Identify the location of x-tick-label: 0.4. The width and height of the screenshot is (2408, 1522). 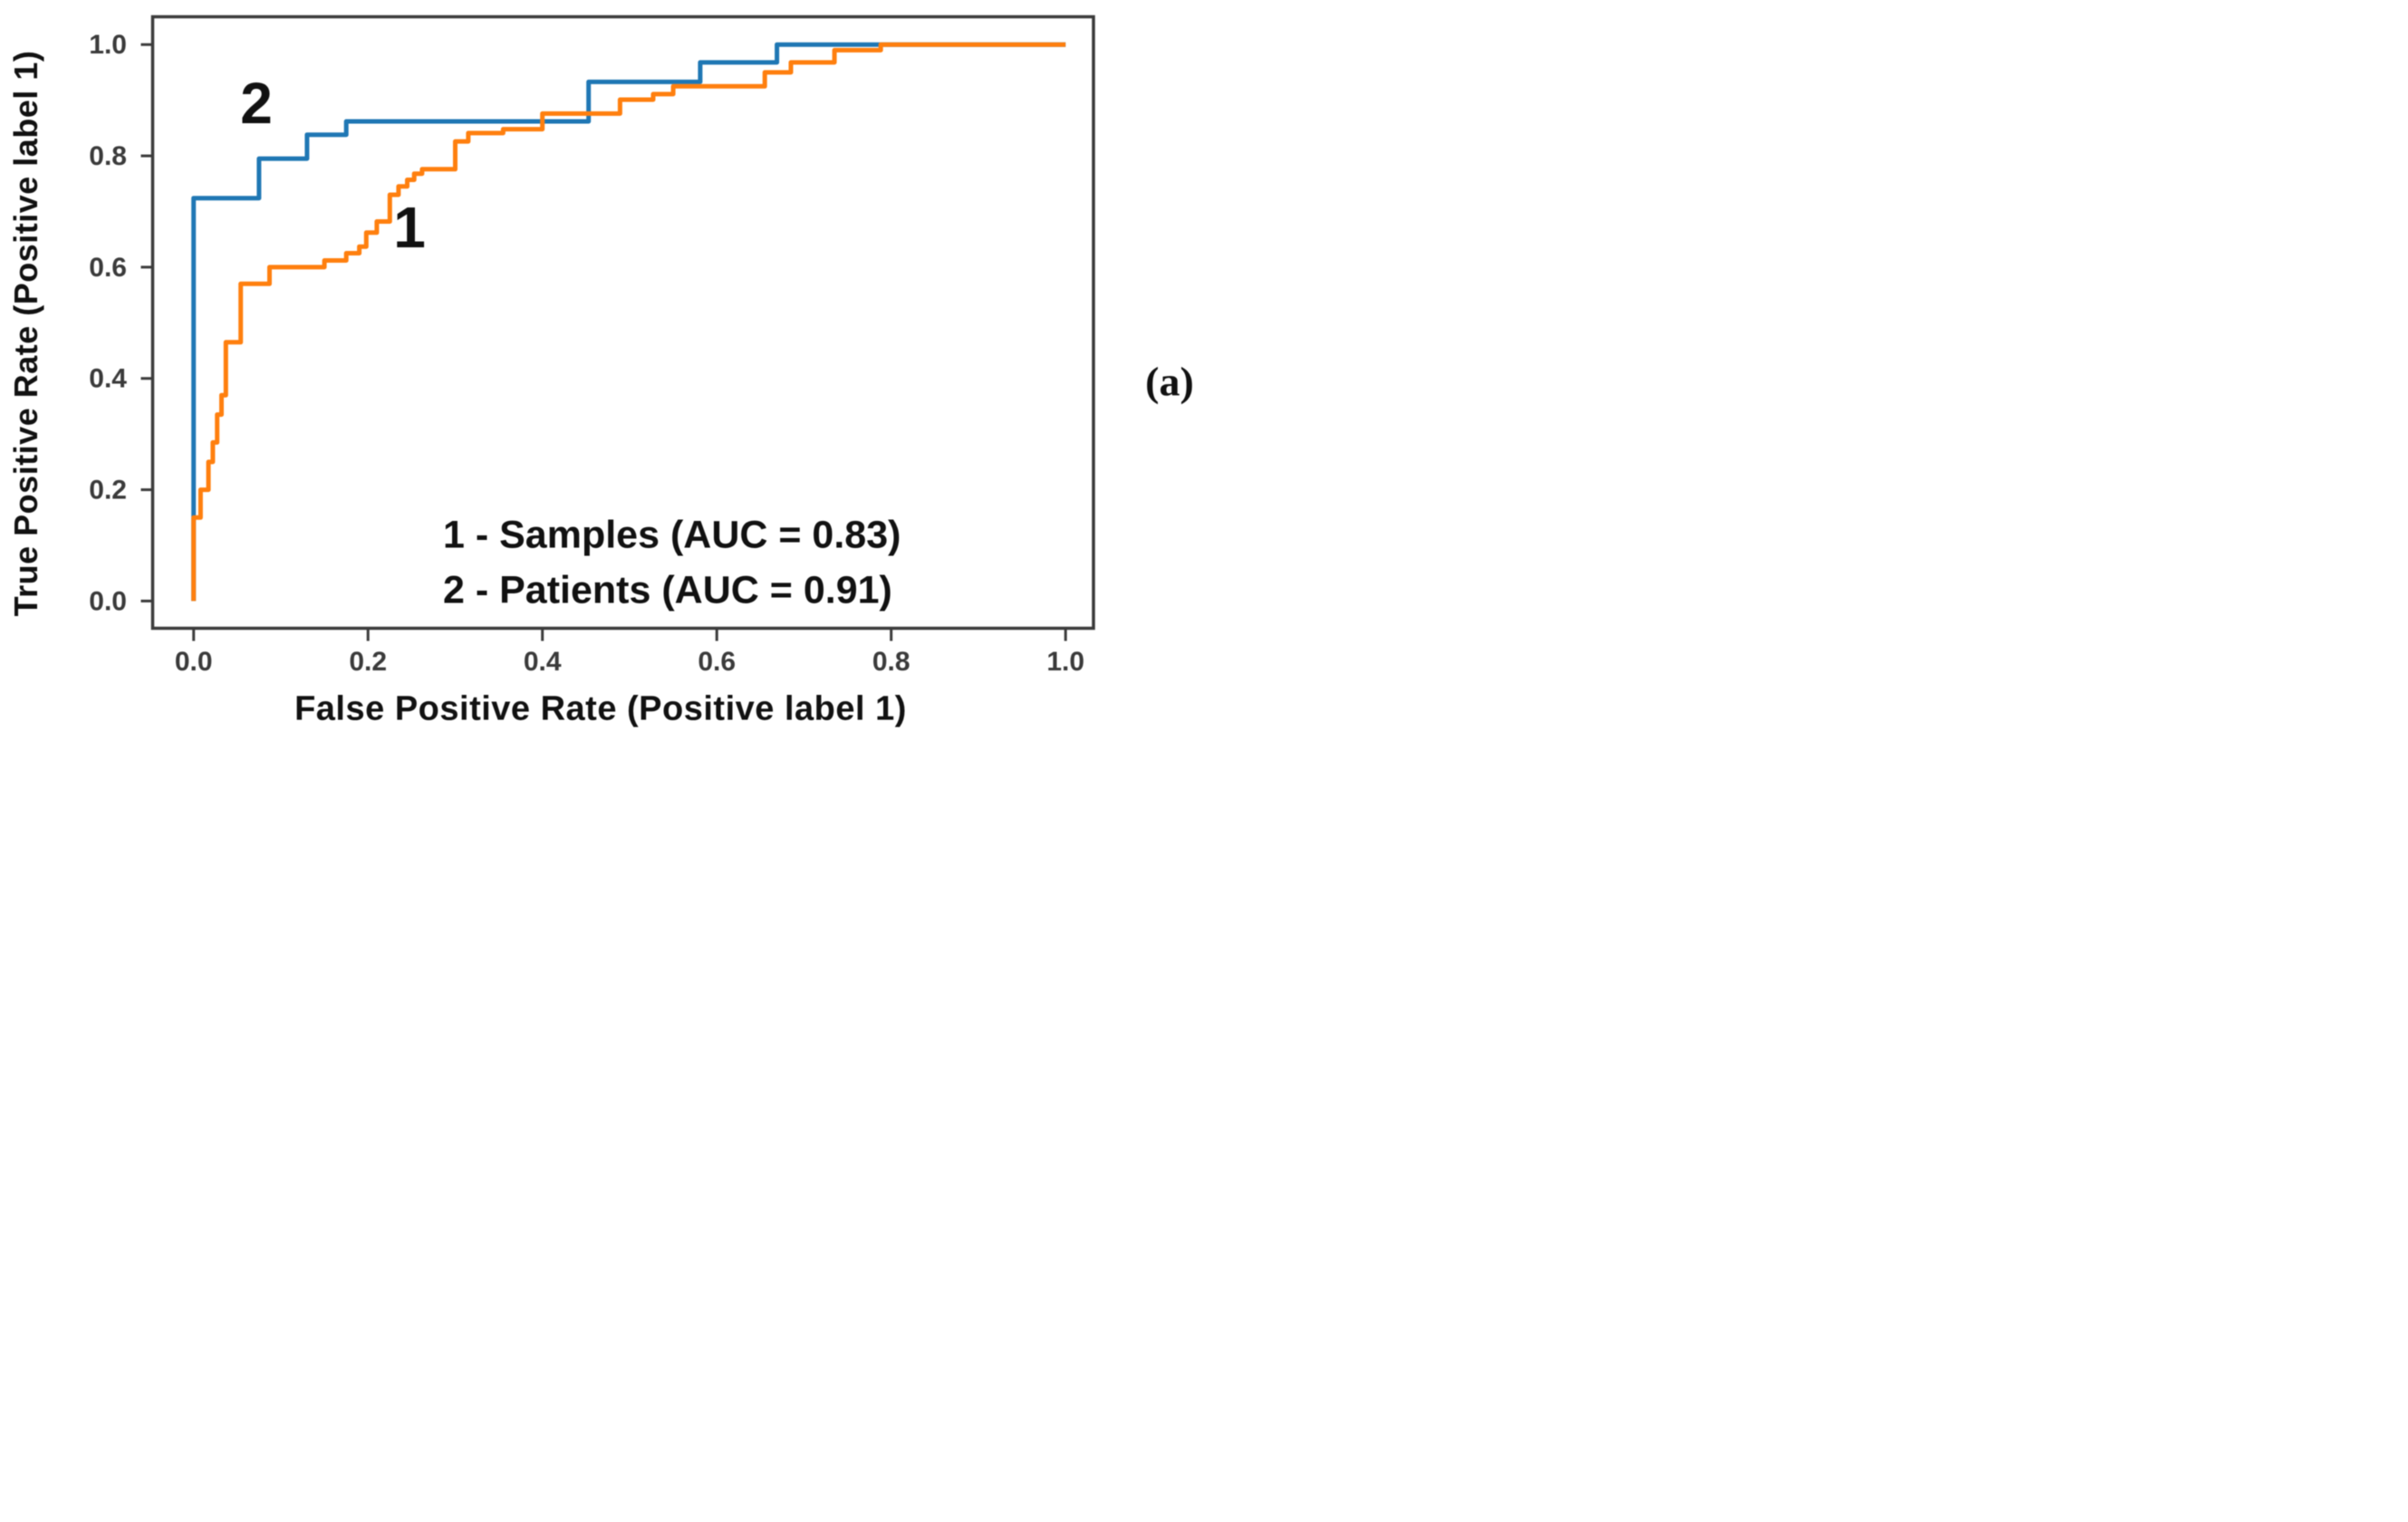
(543, 662).